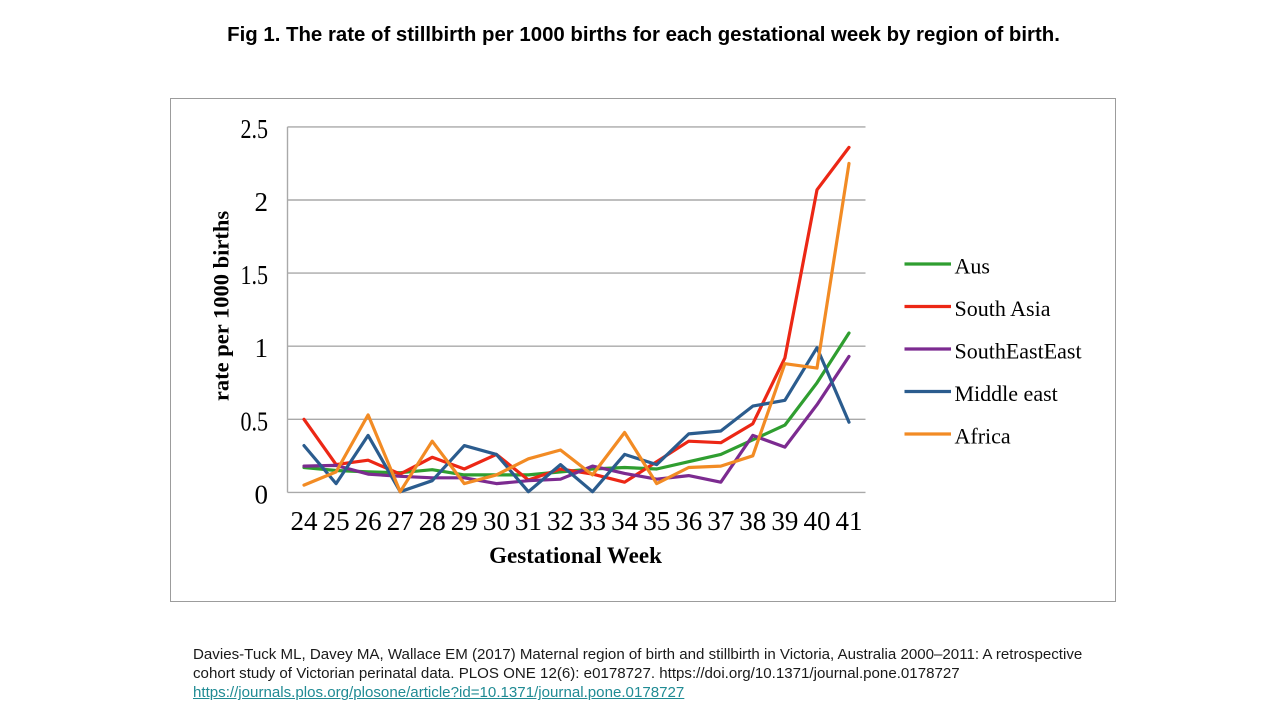  What do you see at coordinates (1003, 308) in the screenshot?
I see `svg-text: South Asia` at bounding box center [1003, 308].